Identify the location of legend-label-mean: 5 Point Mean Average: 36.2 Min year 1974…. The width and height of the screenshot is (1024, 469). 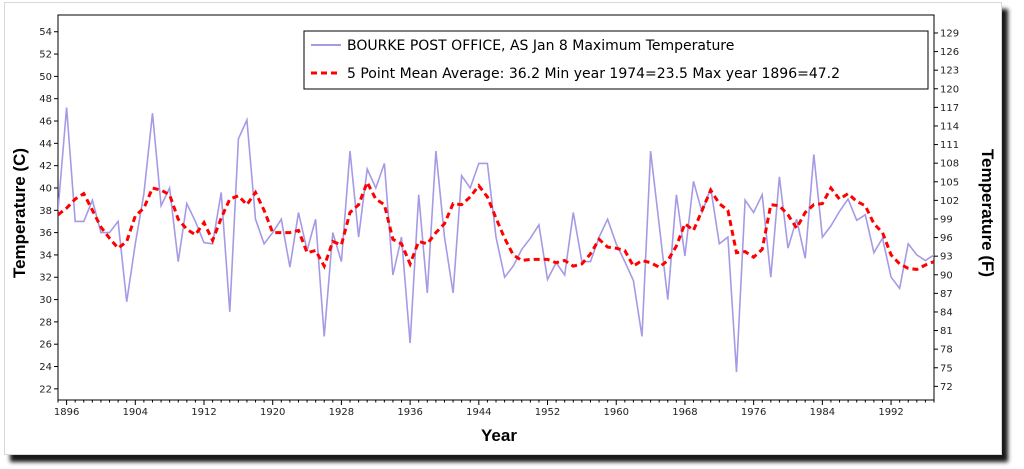
(593, 74).